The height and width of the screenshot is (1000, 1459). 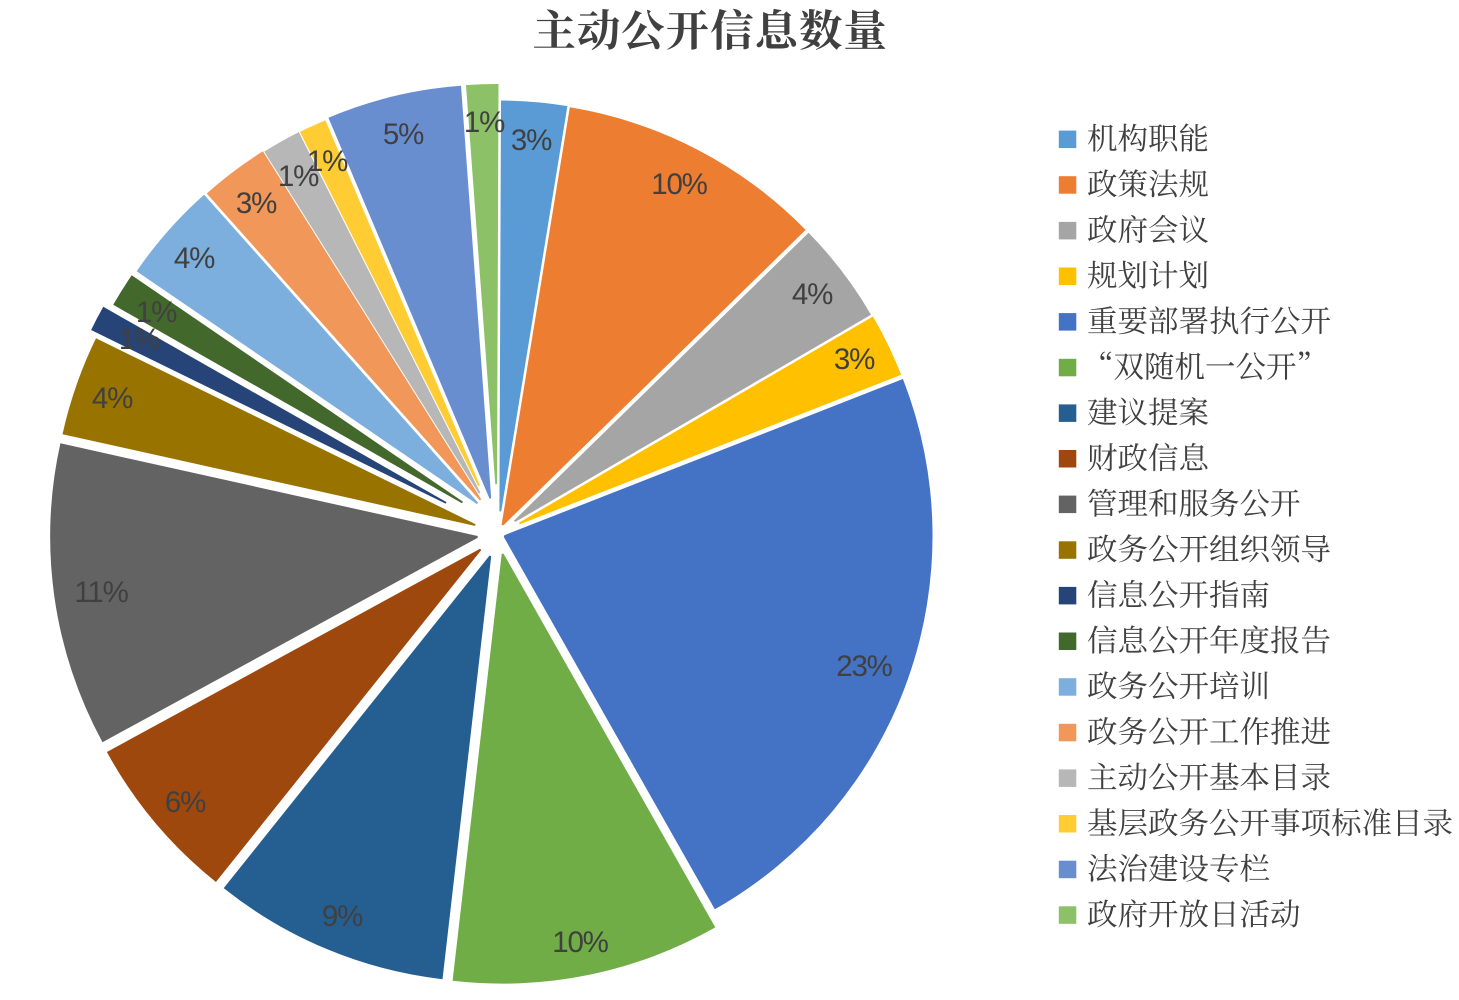 I want to click on svg-text: 9%, so click(x=342, y=916).